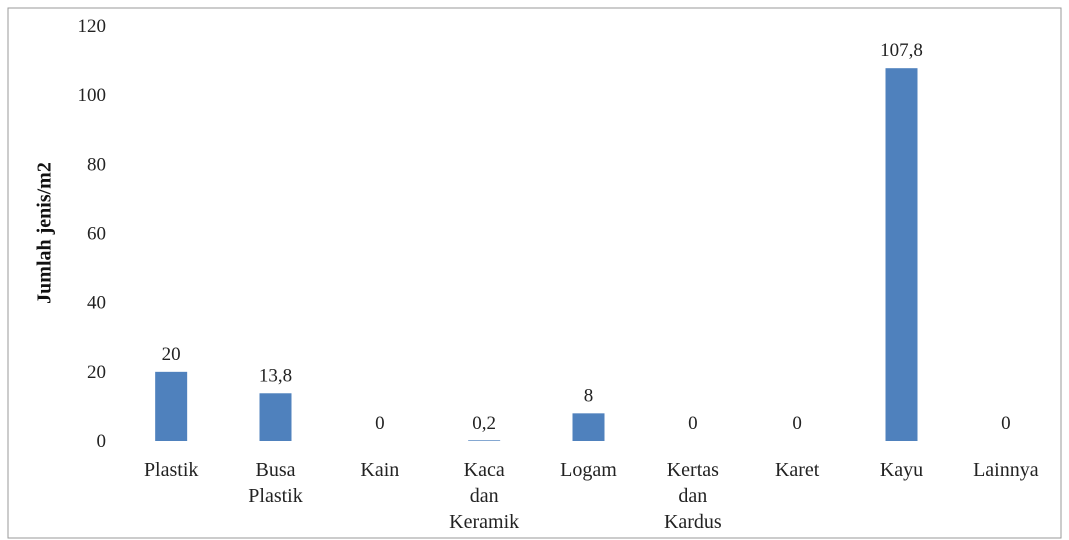 This screenshot has height=540, width=1069. I want to click on y-tick-label: 100, so click(92, 95).